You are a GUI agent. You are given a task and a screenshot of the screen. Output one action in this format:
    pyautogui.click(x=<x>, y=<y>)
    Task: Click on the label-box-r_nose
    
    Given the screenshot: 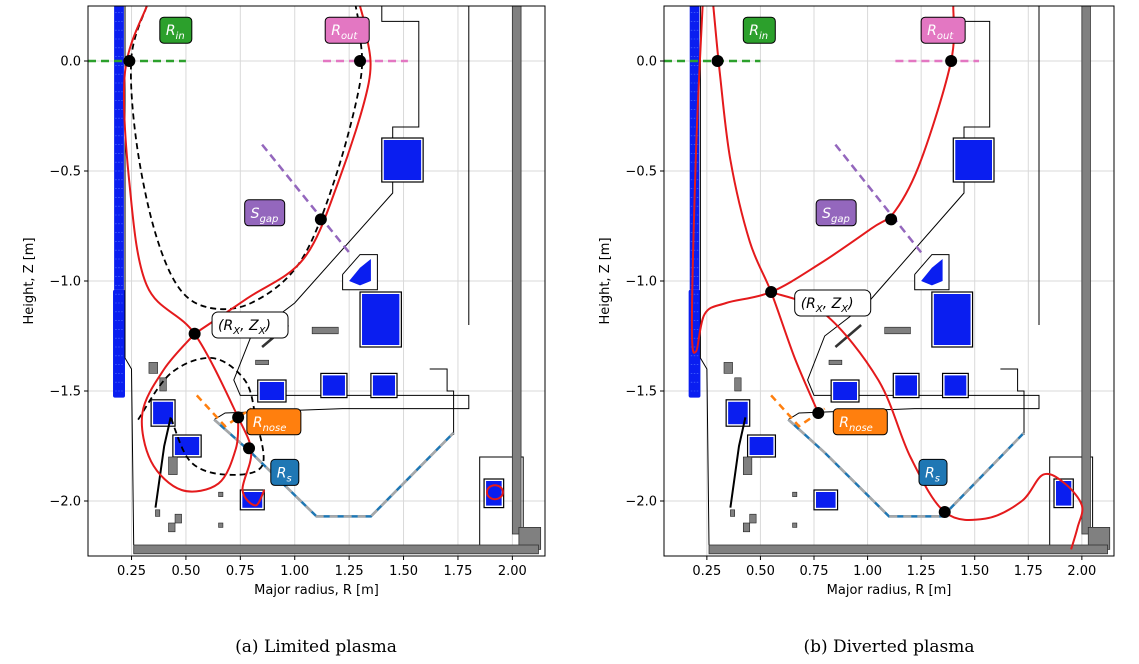 What is the action you would take?
    pyautogui.click(x=274, y=422)
    